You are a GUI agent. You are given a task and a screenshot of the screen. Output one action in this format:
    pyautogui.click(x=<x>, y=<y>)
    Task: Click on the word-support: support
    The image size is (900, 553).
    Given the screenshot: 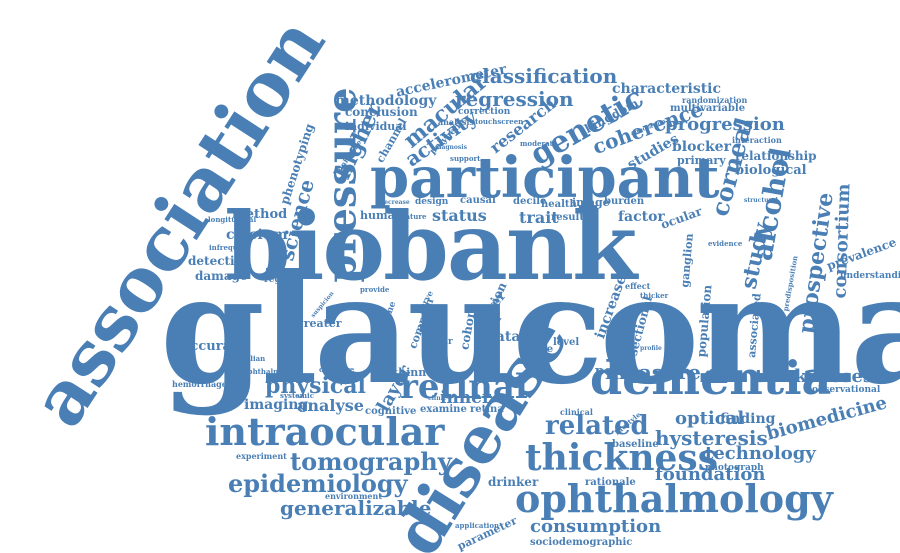 What is the action you would take?
    pyautogui.click(x=465, y=158)
    